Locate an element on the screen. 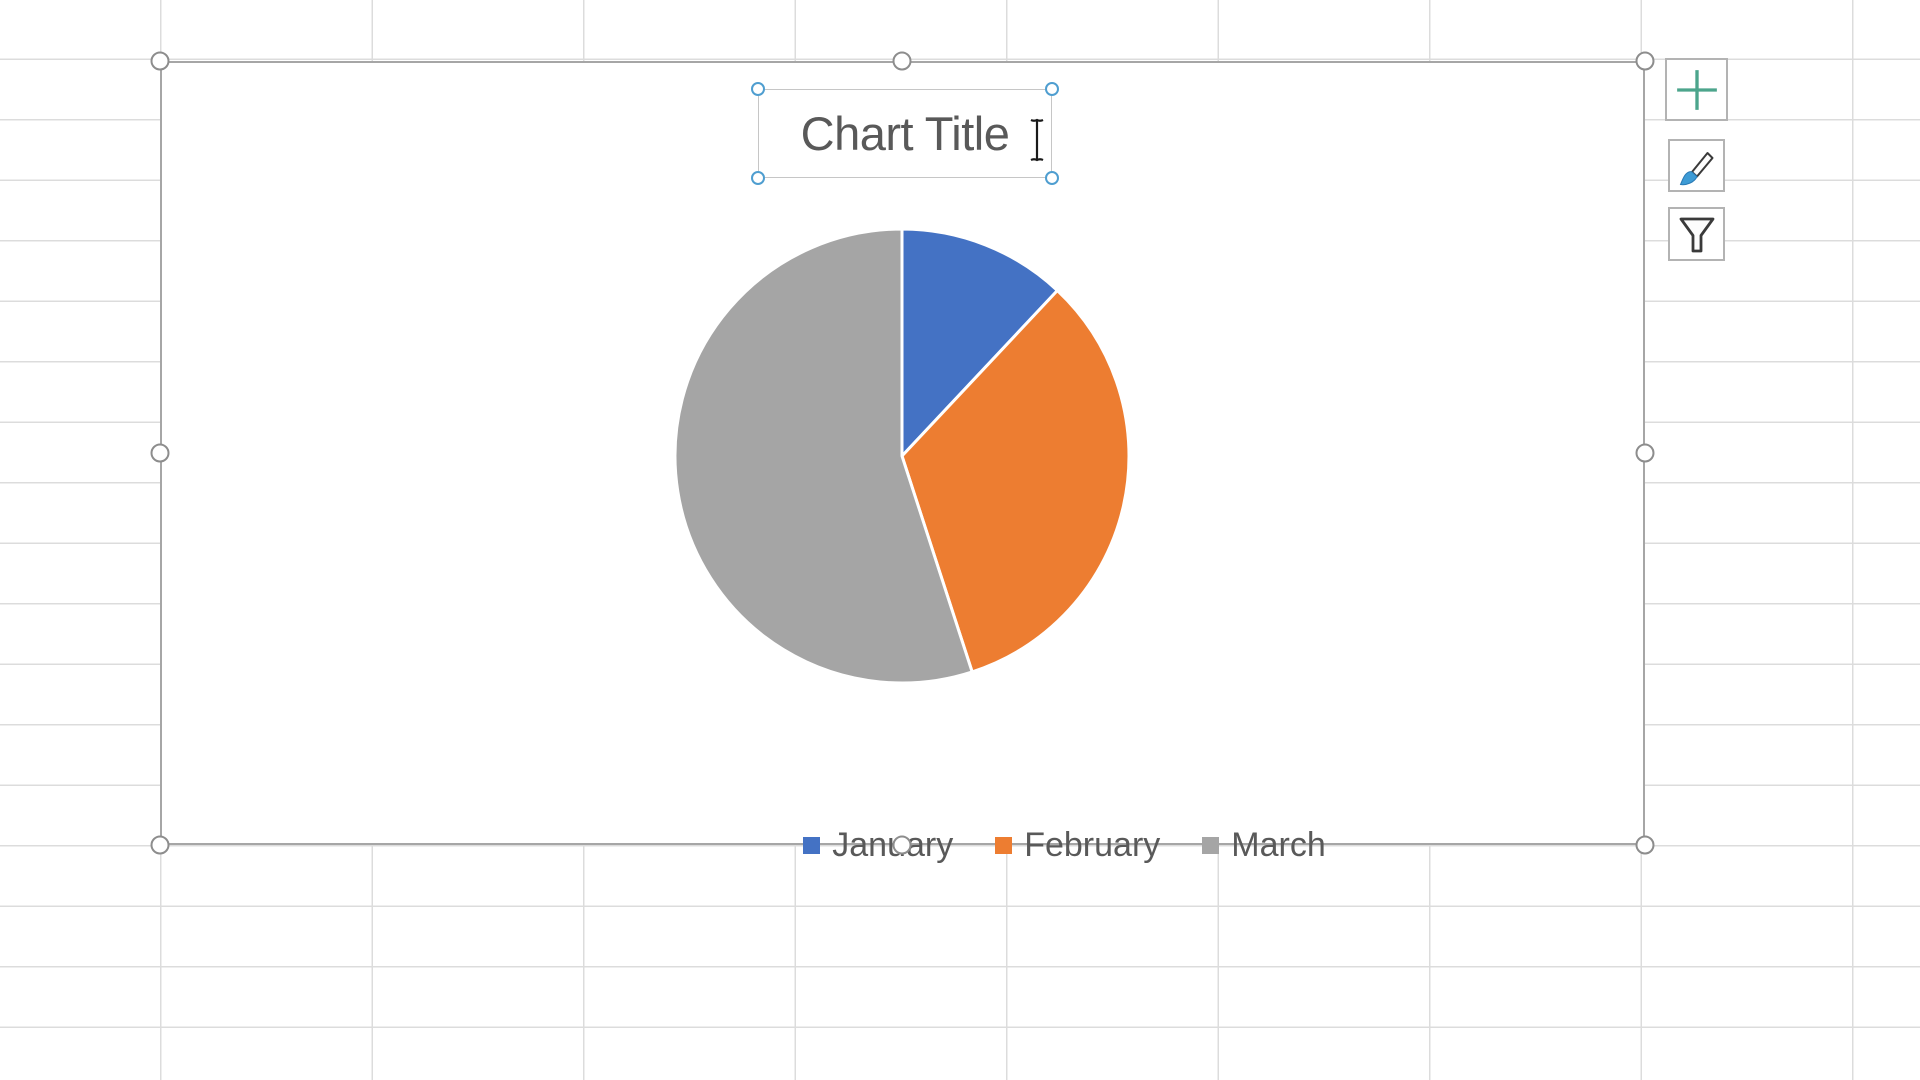 This screenshot has width=1920, height=1080. title-resize-handle-top-left is located at coordinates (758, 89).